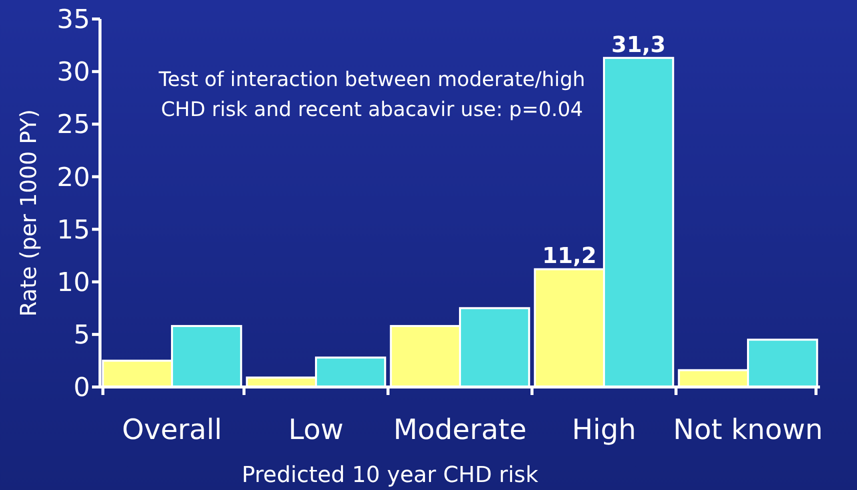 The width and height of the screenshot is (857, 490). Describe the element at coordinates (73, 177) in the screenshot. I see `y-tick-label: 20` at that location.